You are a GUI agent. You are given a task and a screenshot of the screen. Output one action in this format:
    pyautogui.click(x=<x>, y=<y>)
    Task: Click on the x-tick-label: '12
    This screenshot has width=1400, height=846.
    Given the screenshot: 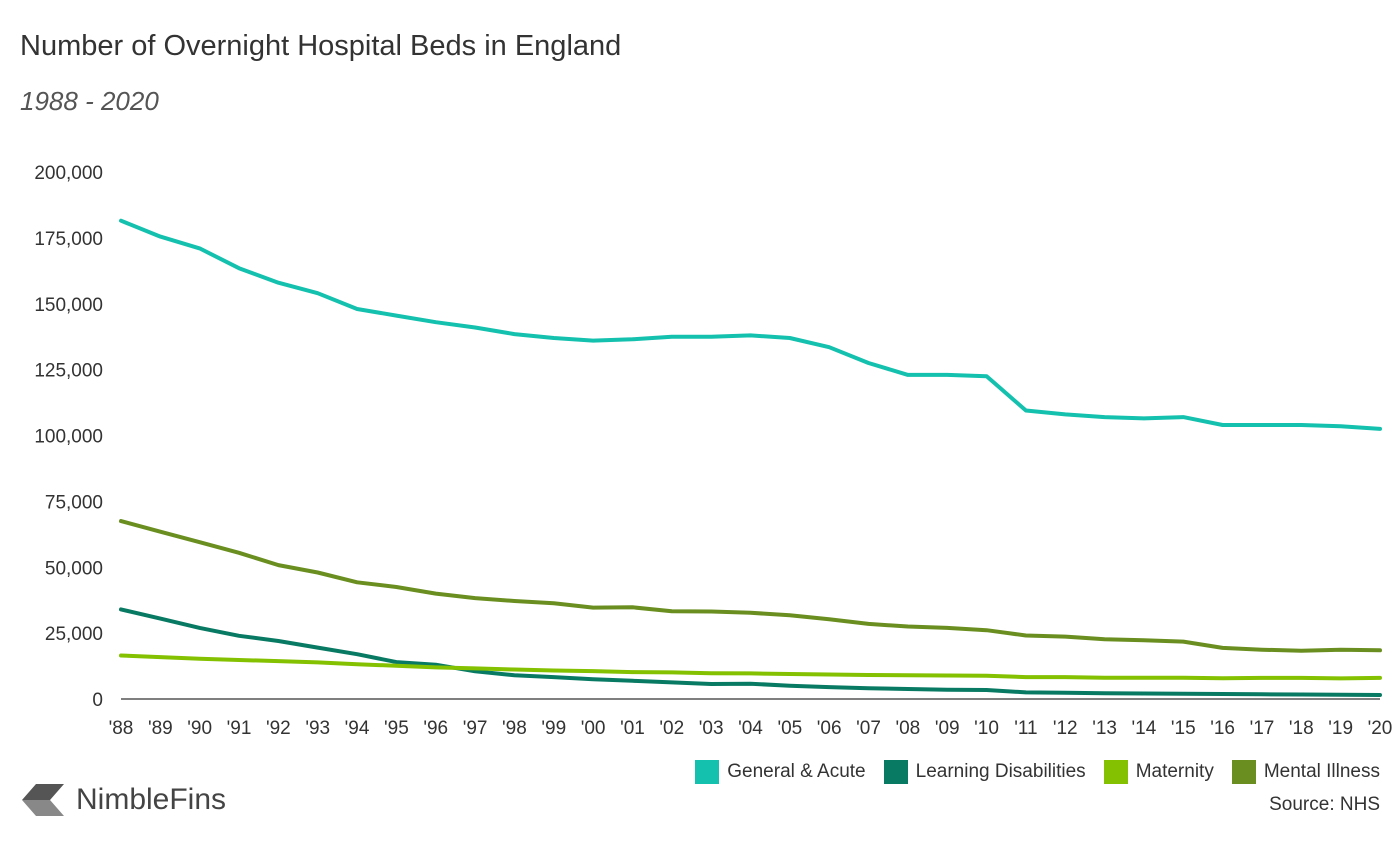 What is the action you would take?
    pyautogui.click(x=1065, y=728)
    